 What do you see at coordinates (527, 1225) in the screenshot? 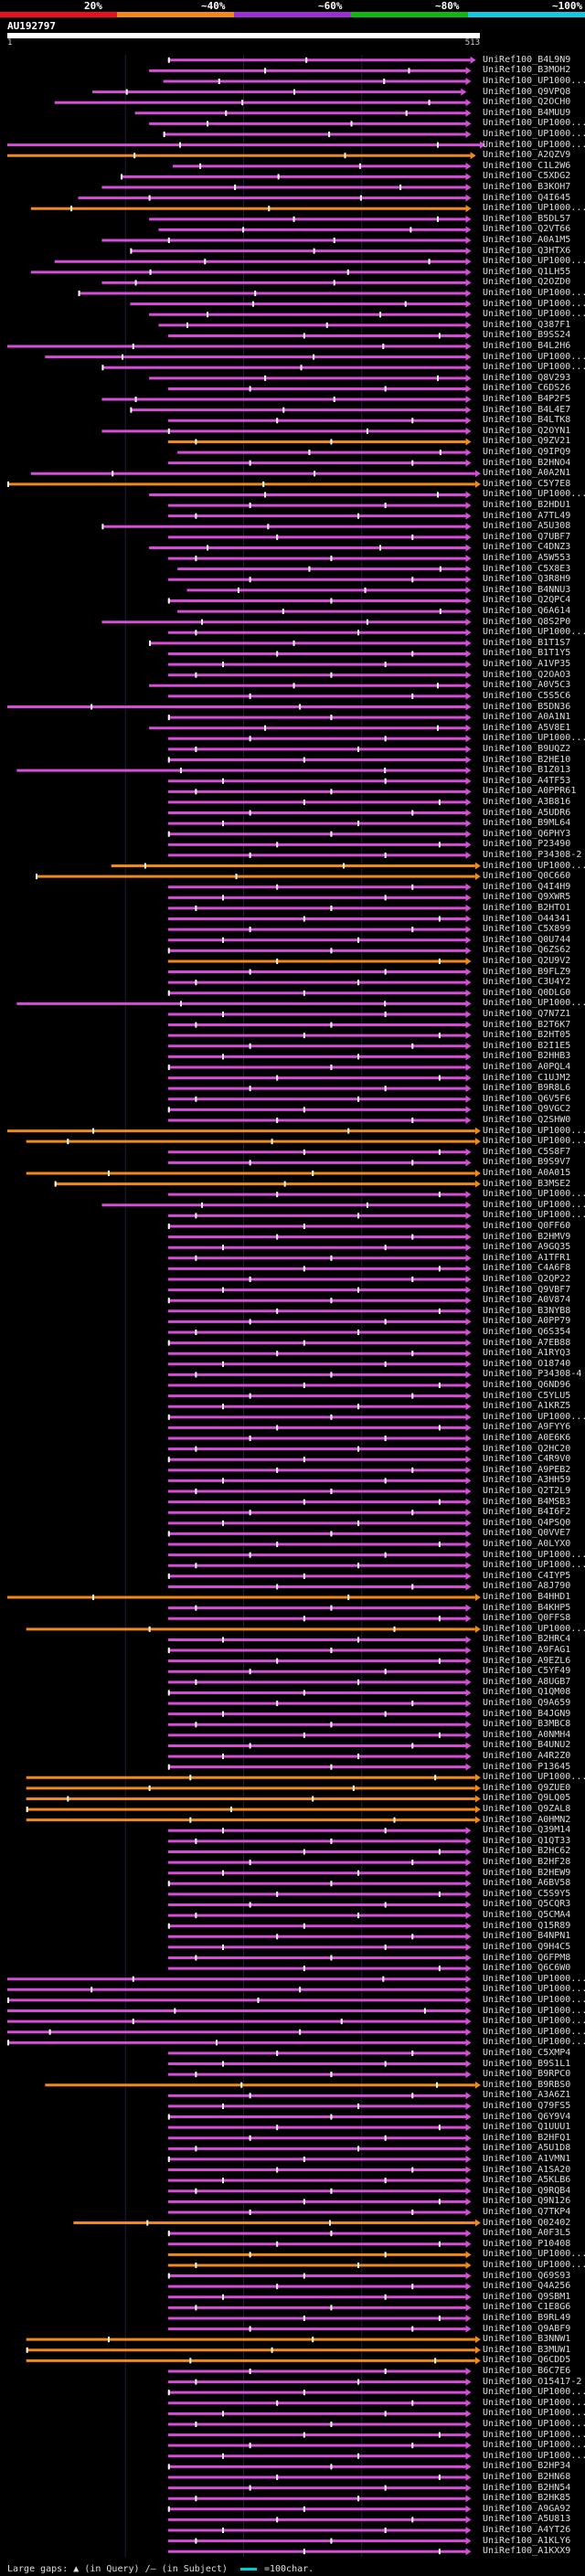
I see `hit-name: UniRef100_Q0FF60` at bounding box center [527, 1225].